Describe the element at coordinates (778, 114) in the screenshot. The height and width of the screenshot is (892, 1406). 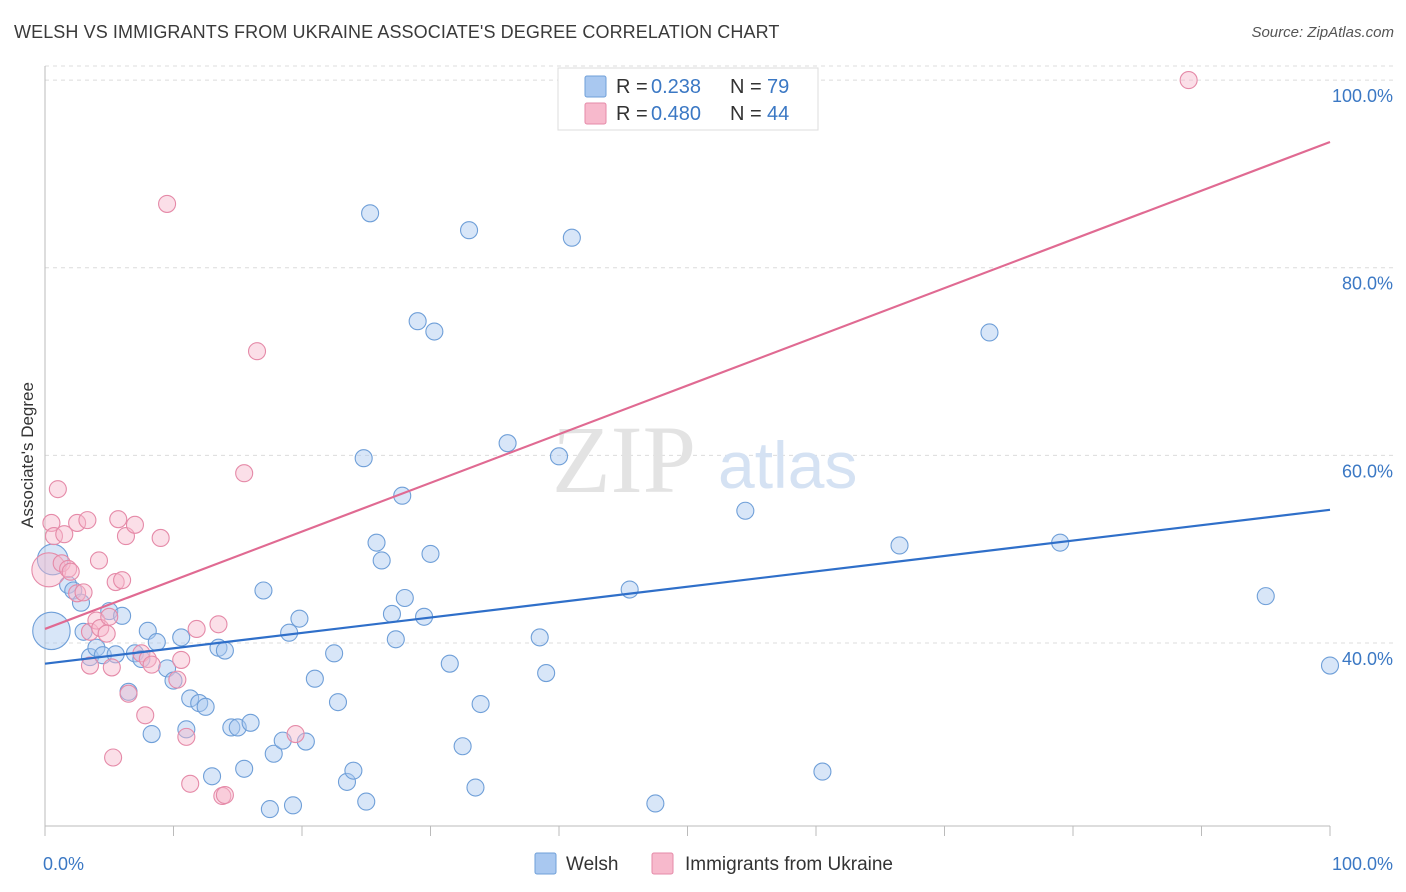
I see `legend-n-value-ukraine: 44` at that location.